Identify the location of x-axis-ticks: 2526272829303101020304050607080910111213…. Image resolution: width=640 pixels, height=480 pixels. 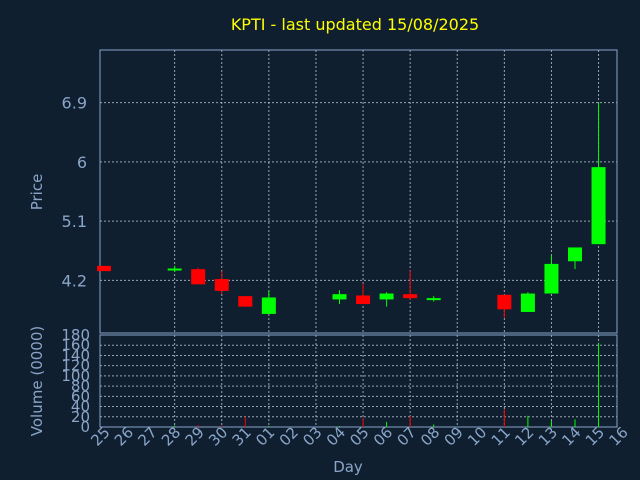
(359, 436).